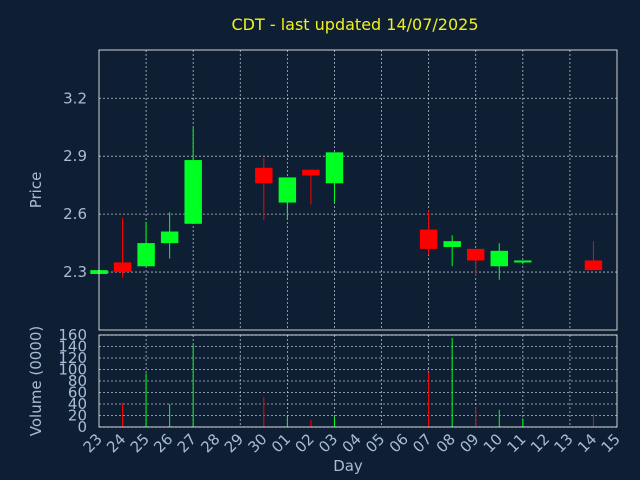 The height and width of the screenshot is (480, 640). Describe the element at coordinates (187, 443) in the screenshot. I see `x-tick-label: 27` at that location.